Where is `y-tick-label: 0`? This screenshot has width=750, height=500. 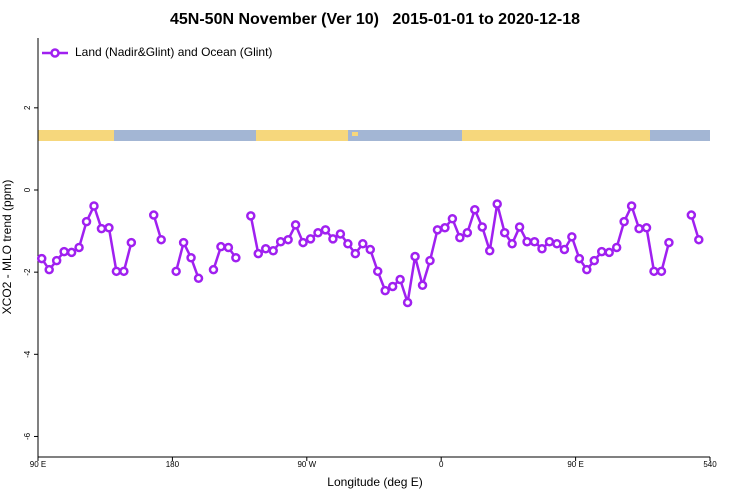
y-tick-label: 0 is located at coordinates (27, 189).